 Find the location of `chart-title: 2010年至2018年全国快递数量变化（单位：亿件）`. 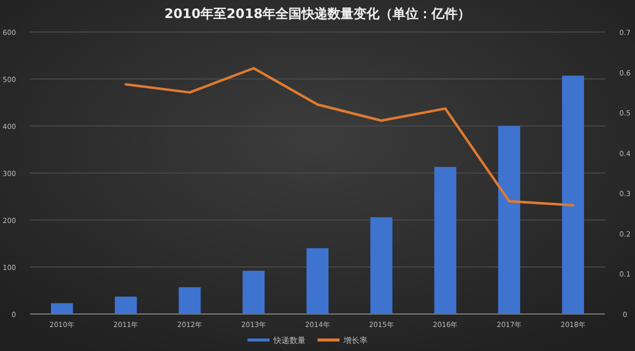

chart-title: 2010年至2018年全国快递数量变化（单位：亿件） is located at coordinates (317, 14).